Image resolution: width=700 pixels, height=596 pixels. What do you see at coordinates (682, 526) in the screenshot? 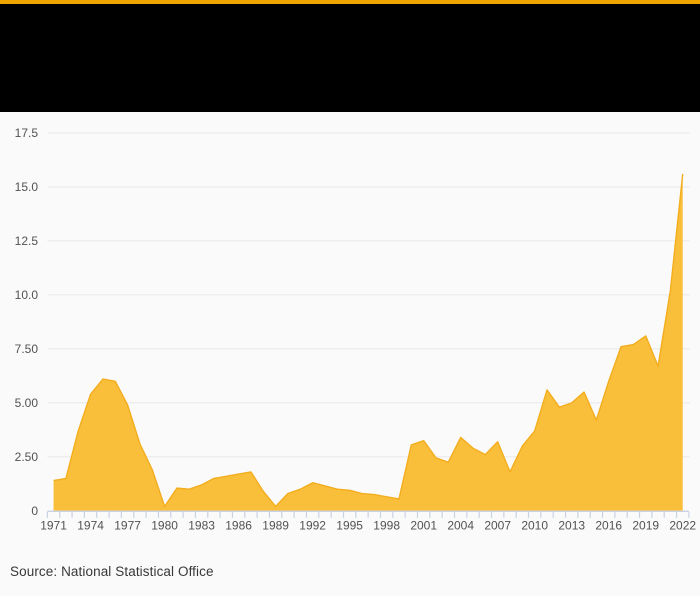
I see `x-tick-label: 2022` at bounding box center [682, 526].